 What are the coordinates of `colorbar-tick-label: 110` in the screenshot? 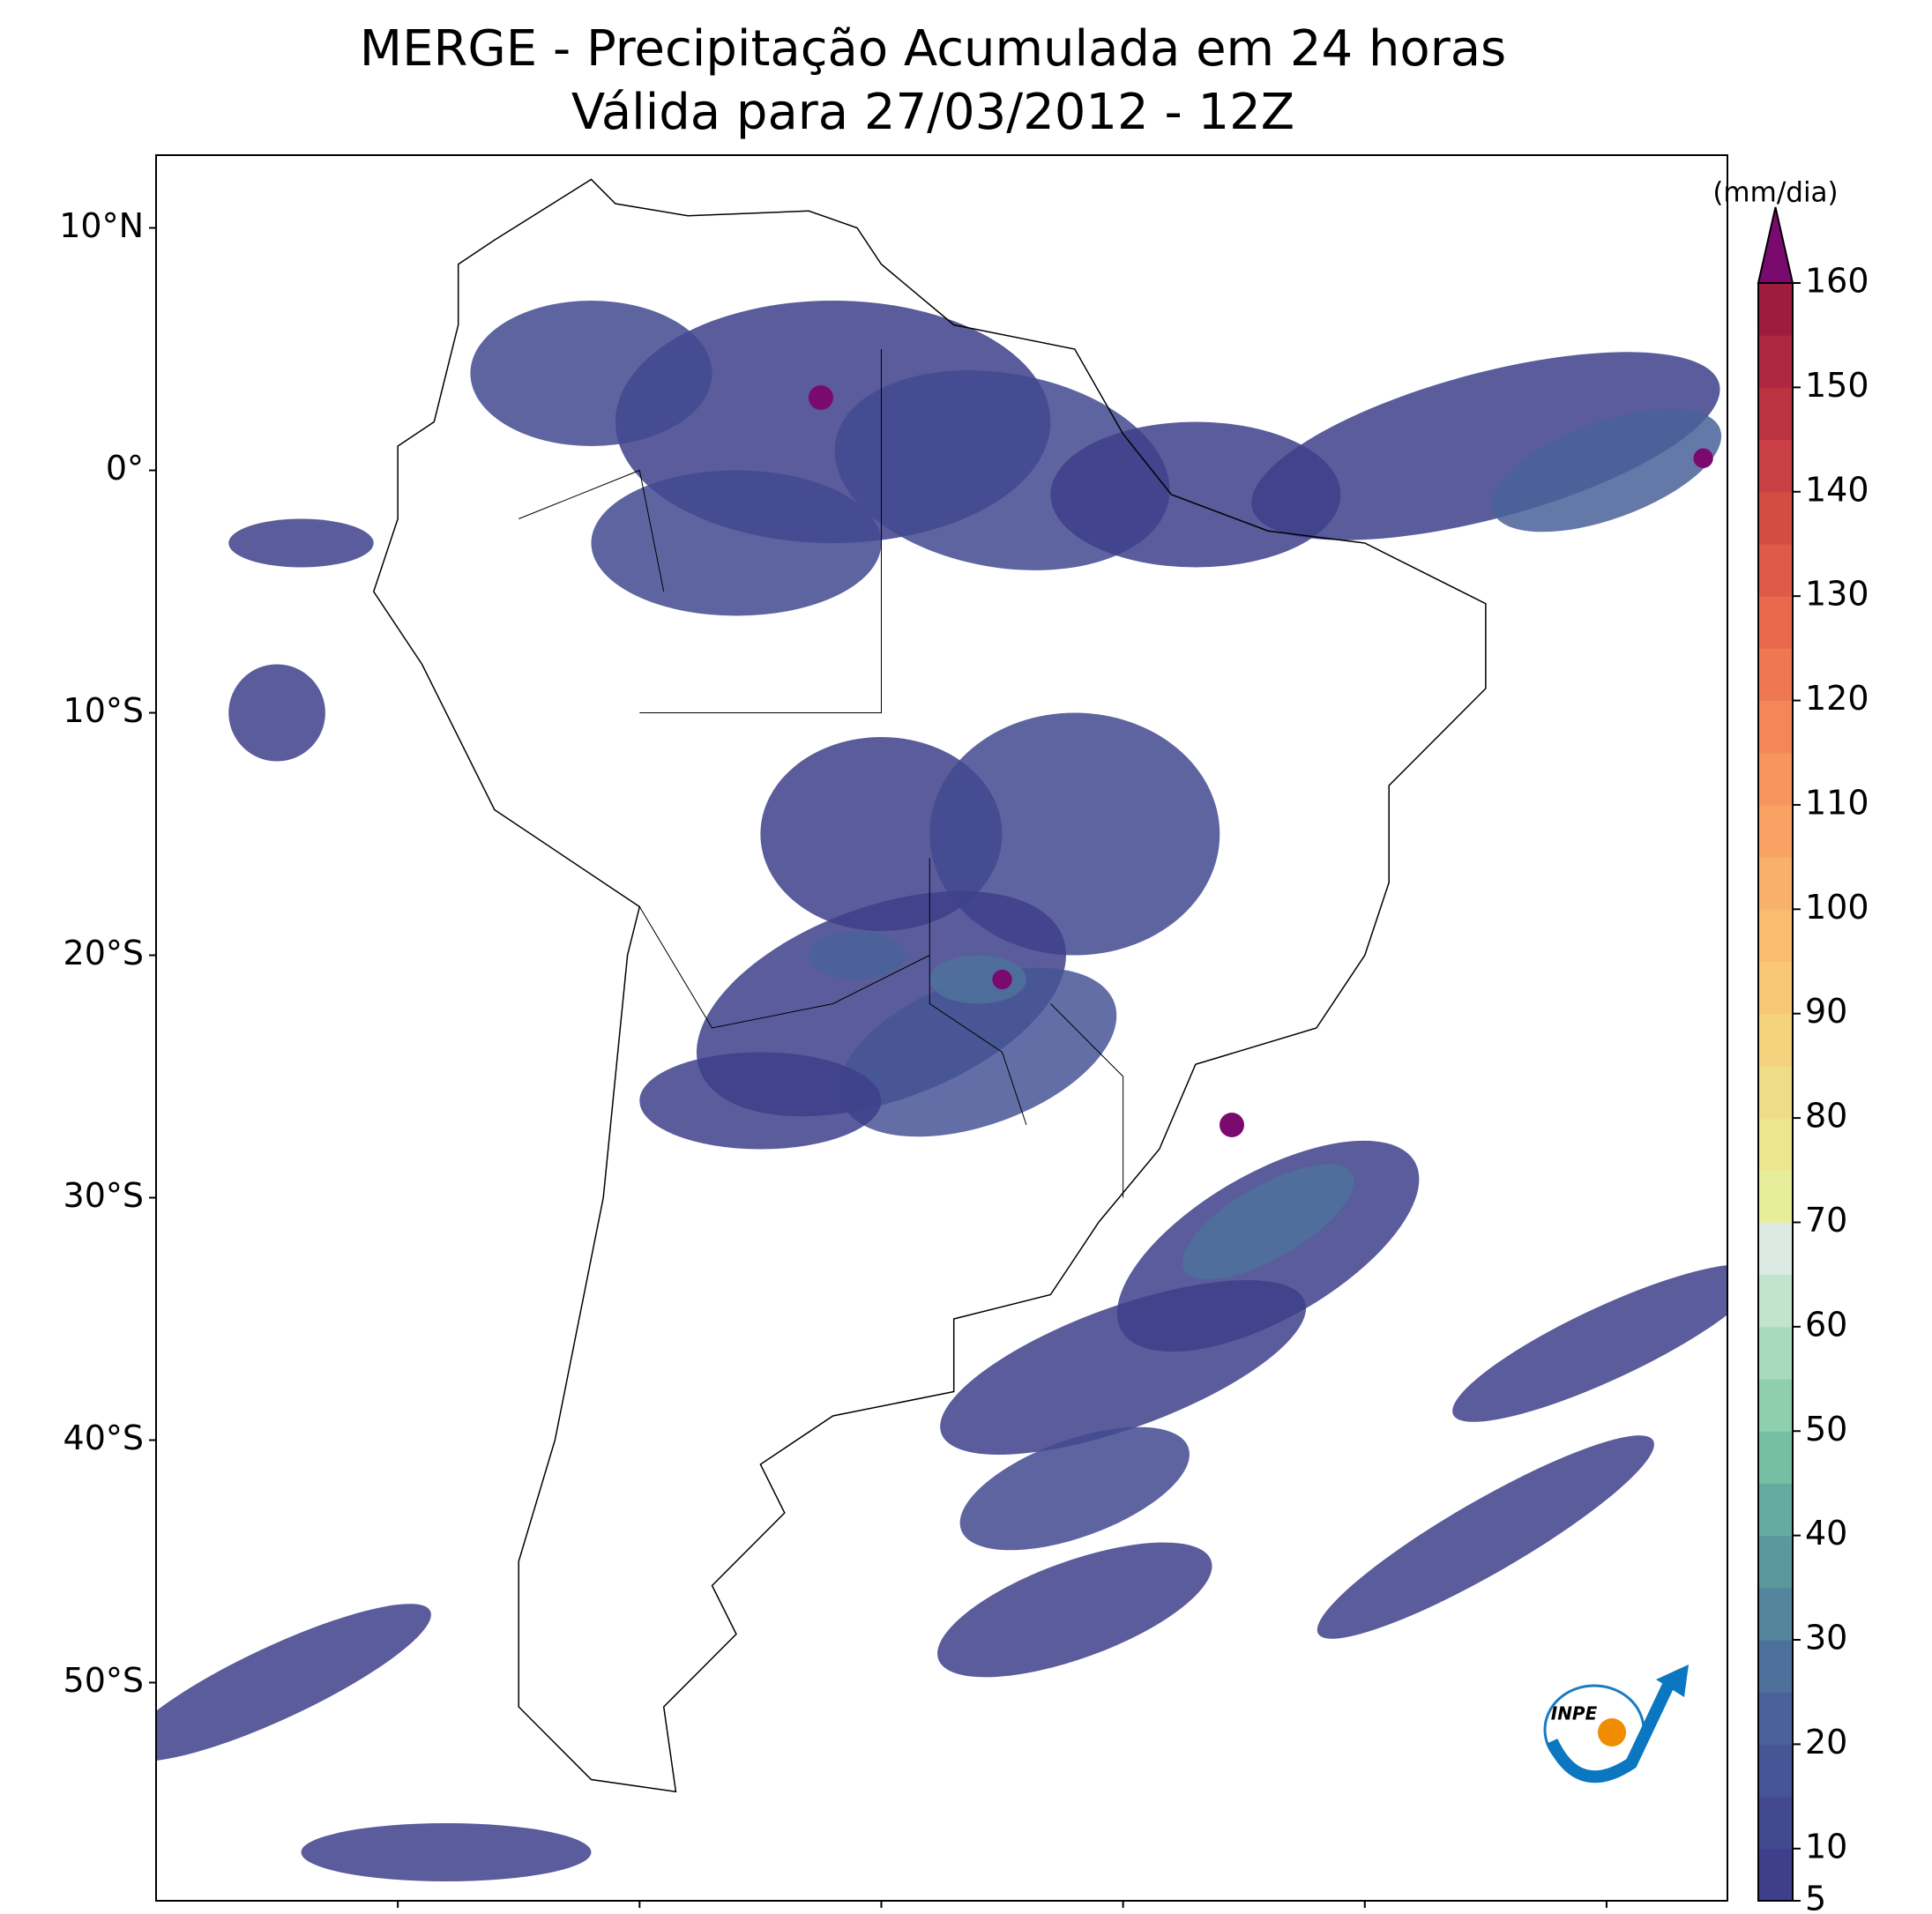 It's located at (1837, 802).